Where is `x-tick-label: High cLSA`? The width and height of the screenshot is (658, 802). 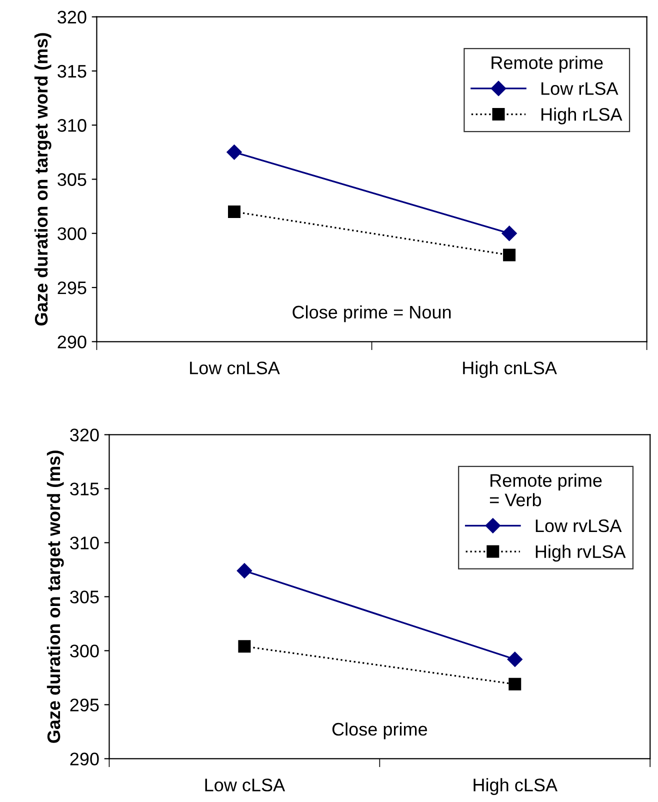
x-tick-label: High cLSA is located at coordinates (516, 786).